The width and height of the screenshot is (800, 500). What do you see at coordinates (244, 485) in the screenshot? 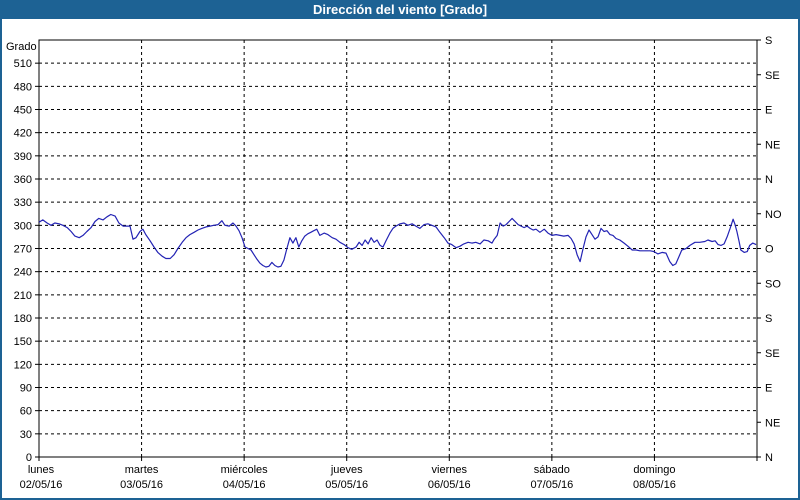
I see `day-date-label: 04/05/16` at bounding box center [244, 485].